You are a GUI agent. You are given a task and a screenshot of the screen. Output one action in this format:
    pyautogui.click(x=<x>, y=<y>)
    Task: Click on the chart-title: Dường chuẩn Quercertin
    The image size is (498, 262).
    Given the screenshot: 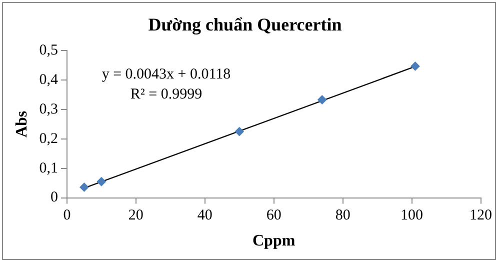 What is the action you would take?
    pyautogui.click(x=245, y=24)
    